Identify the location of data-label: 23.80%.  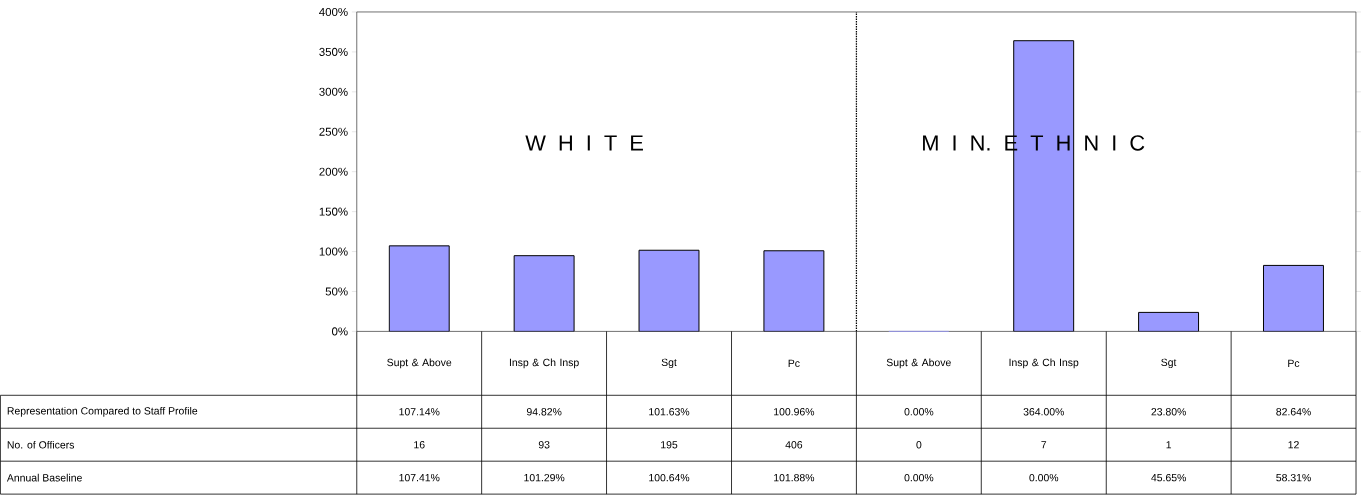
(1168, 412).